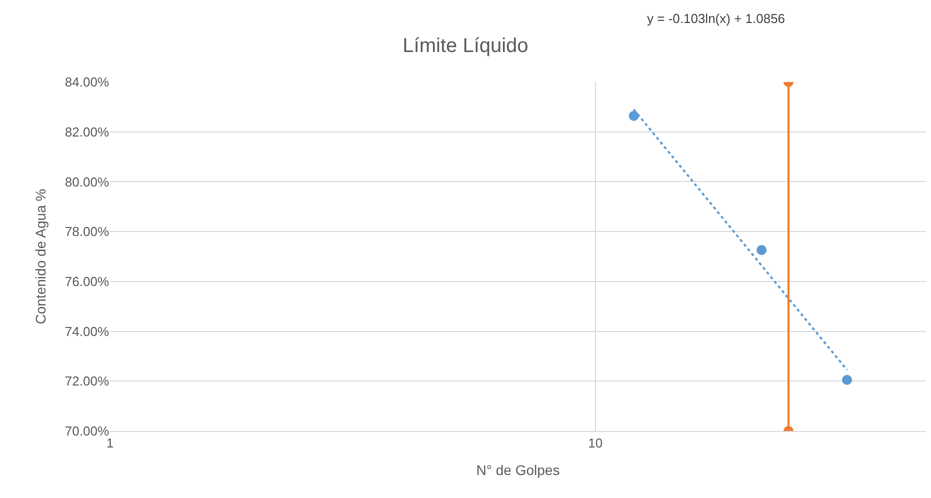 Image resolution: width=931 pixels, height=498 pixels. What do you see at coordinates (87, 82) in the screenshot?
I see `y-tick-label: 84.00%` at bounding box center [87, 82].